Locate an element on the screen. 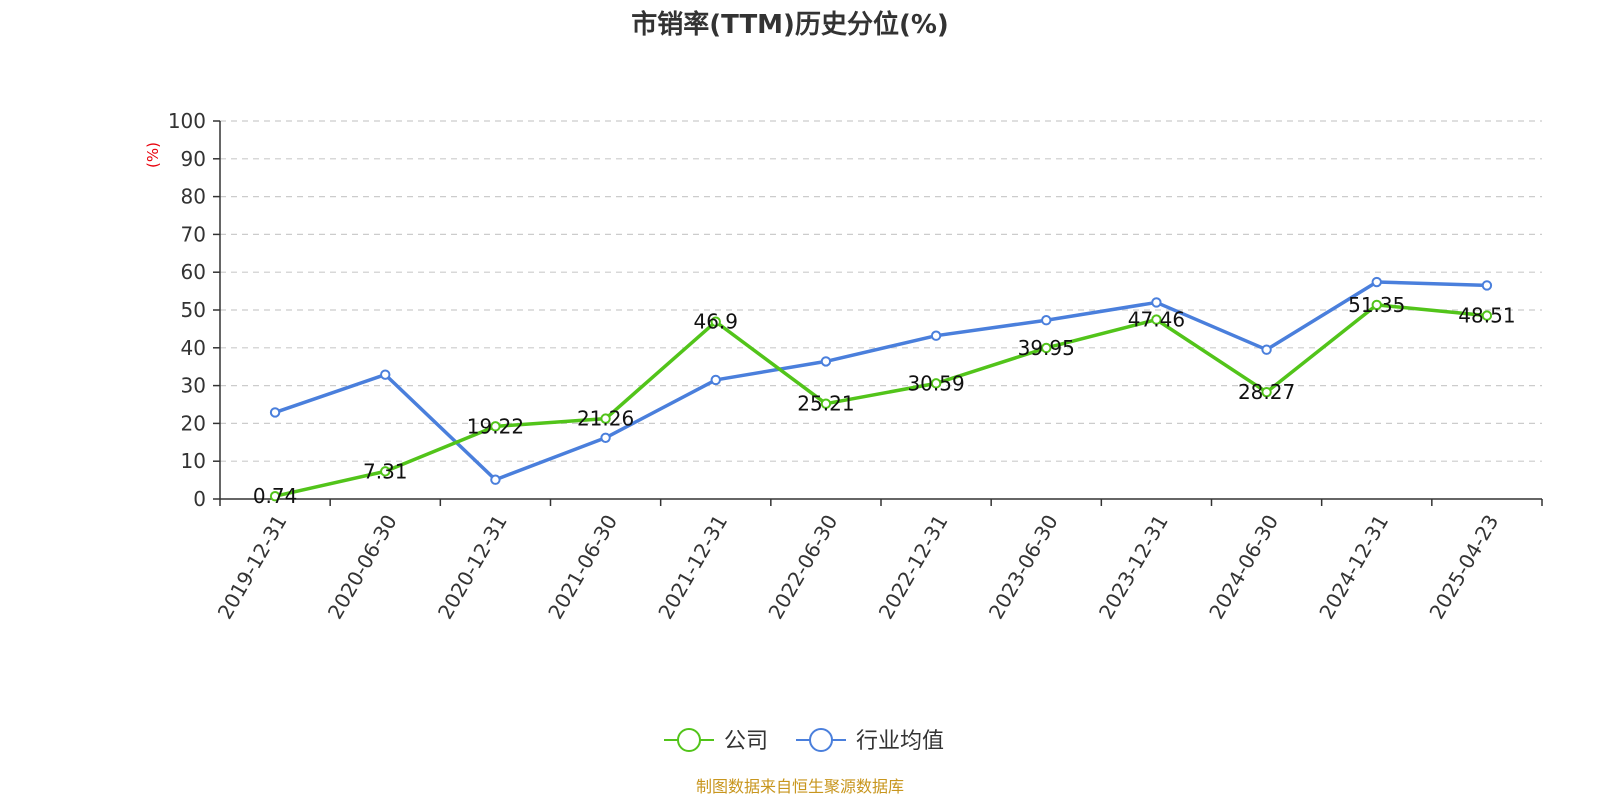  x-tick-label: 2022-06-30 is located at coordinates (802, 567).